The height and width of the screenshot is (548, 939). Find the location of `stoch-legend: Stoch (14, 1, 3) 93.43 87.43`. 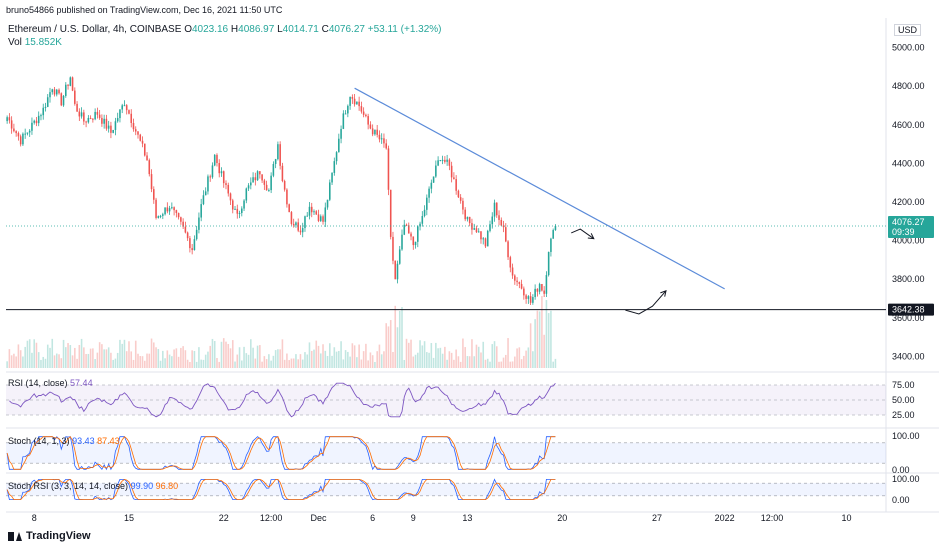

stoch-legend: Stoch (14, 1, 3) 93.43 87.43 is located at coordinates (64, 441).